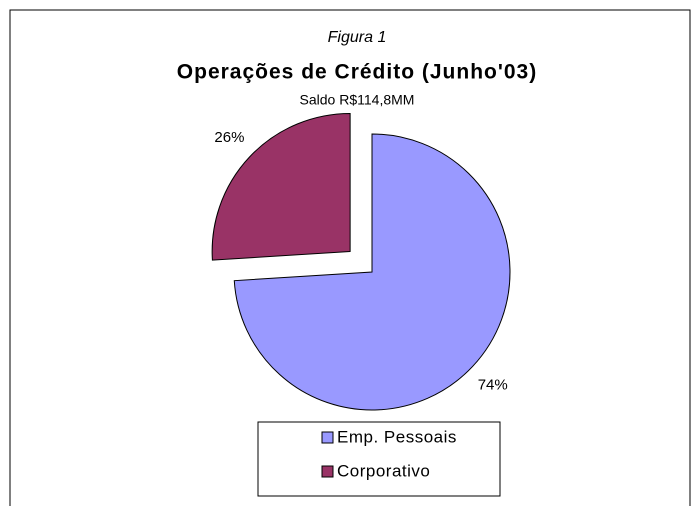  I want to click on figure-label: Figura 1, so click(357, 37).